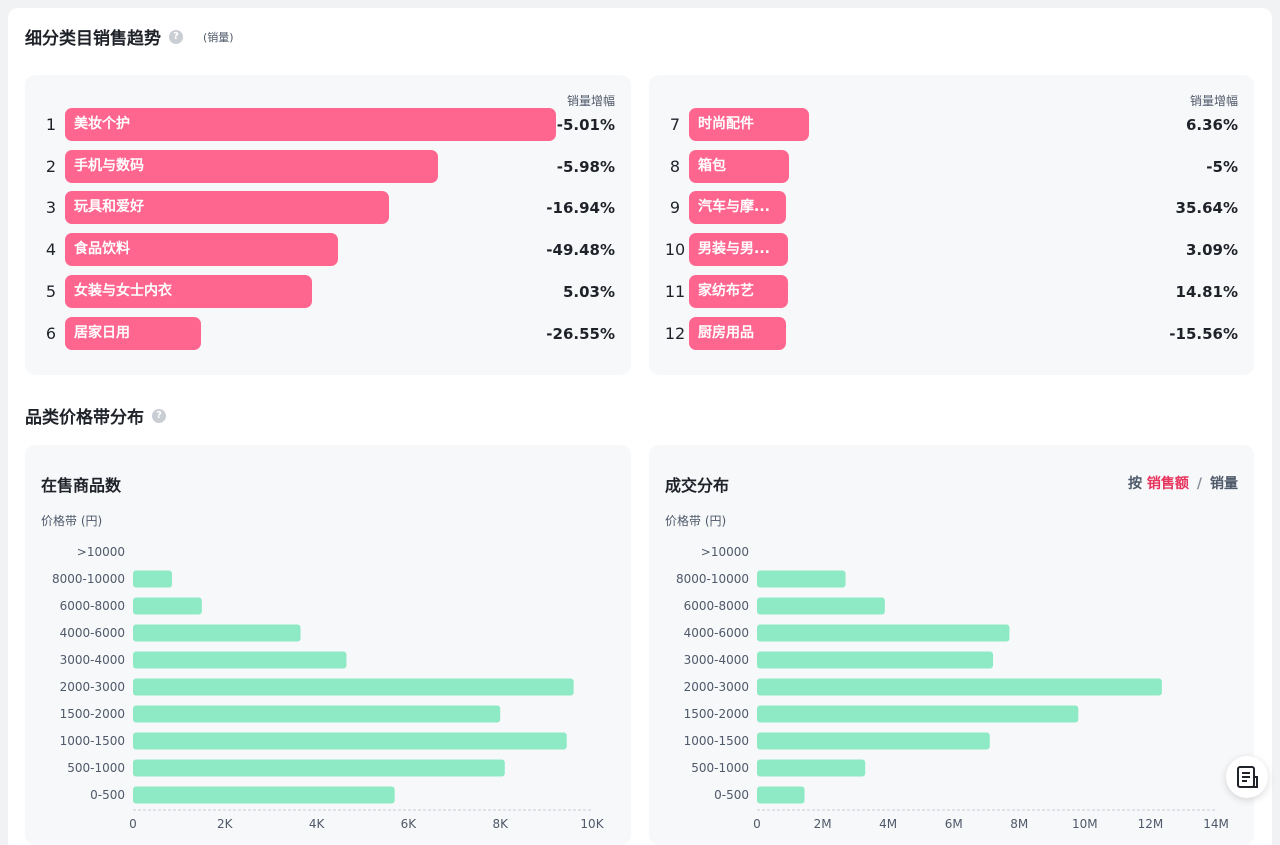 This screenshot has height=845, width=1280. I want to click on ranking-row: 2 手机与数码 -5.98%, so click(324, 166).